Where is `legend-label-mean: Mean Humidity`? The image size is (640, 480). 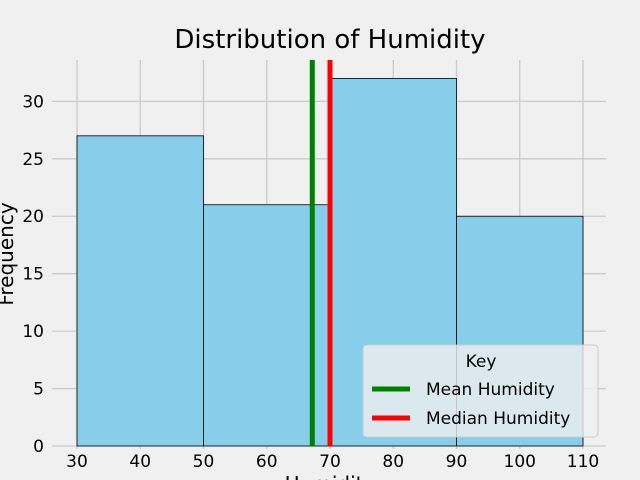 legend-label-mean: Mean Humidity is located at coordinates (490, 390).